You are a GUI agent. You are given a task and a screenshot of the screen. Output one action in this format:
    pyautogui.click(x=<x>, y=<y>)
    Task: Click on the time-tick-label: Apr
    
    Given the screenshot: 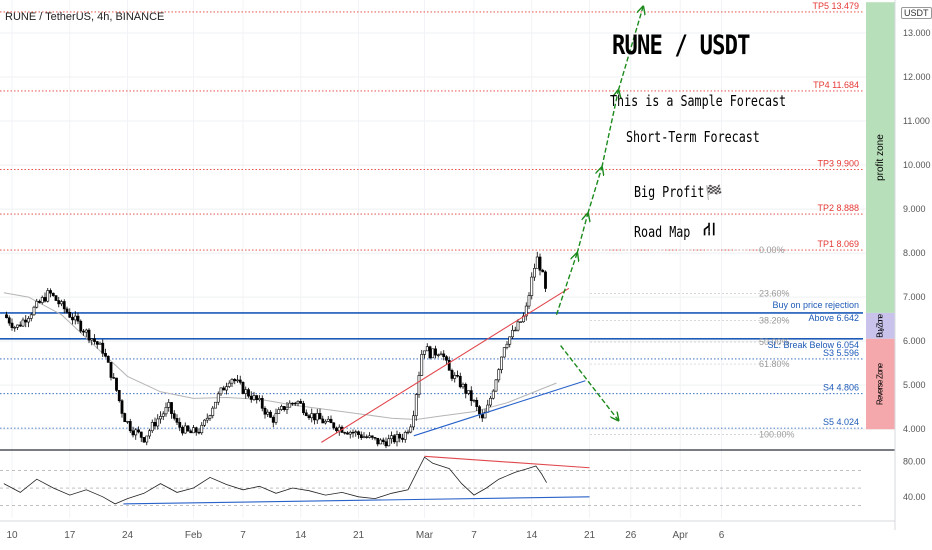 What is the action you would take?
    pyautogui.click(x=680, y=535)
    